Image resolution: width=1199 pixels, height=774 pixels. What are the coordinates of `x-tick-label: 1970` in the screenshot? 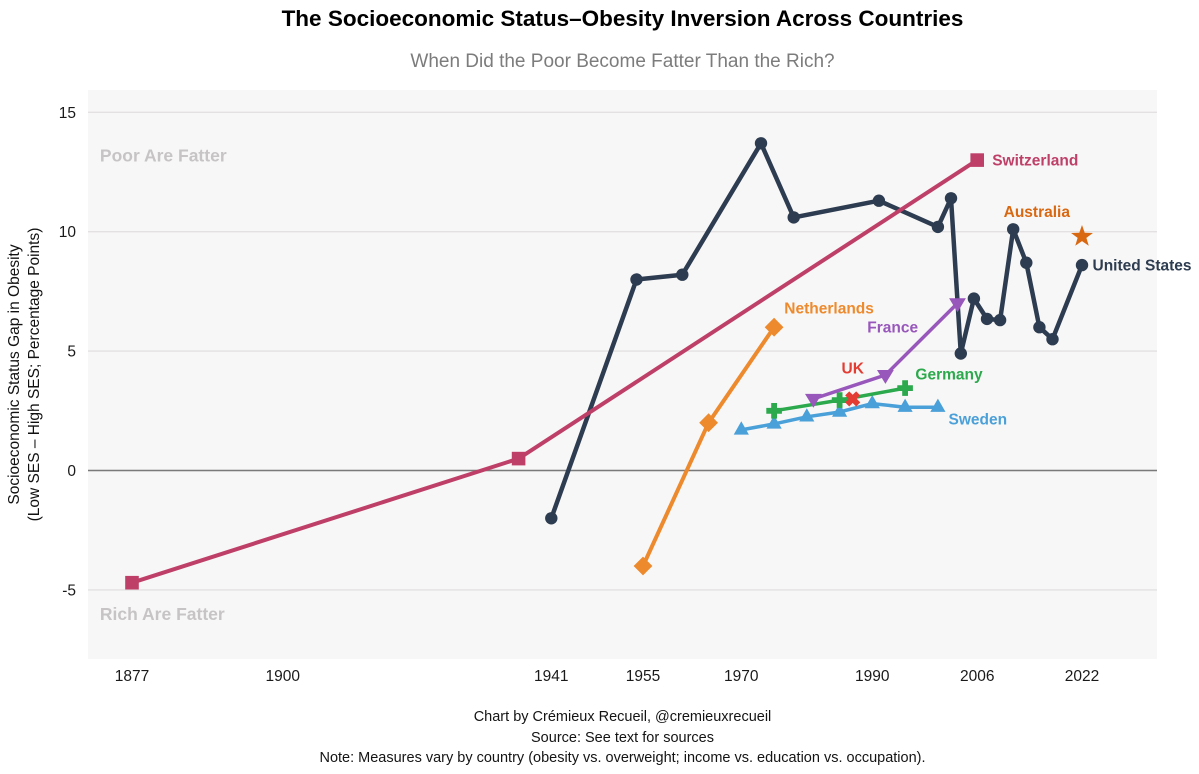 It's located at (741, 676).